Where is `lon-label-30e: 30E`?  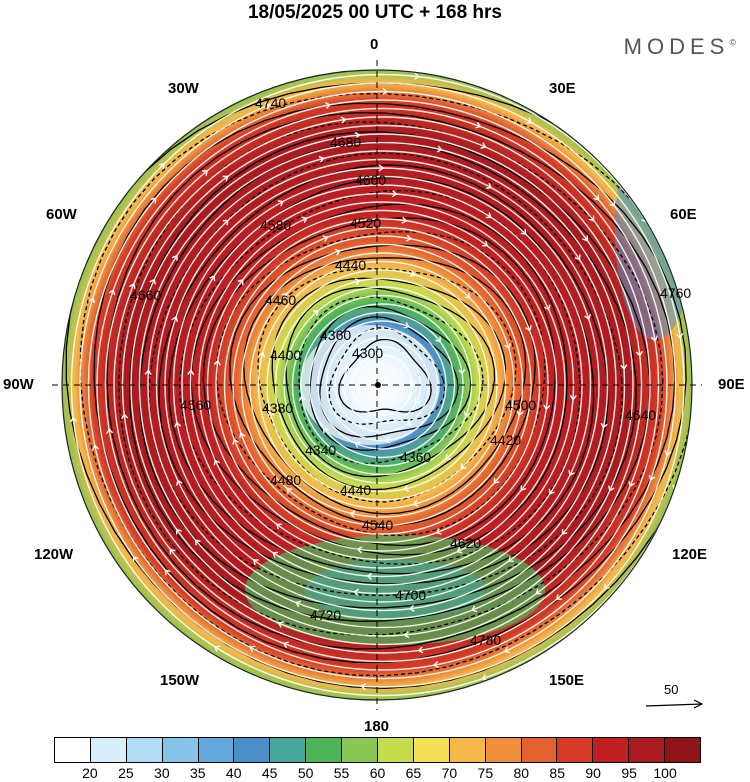
lon-label-30e: 30E is located at coordinates (562, 88).